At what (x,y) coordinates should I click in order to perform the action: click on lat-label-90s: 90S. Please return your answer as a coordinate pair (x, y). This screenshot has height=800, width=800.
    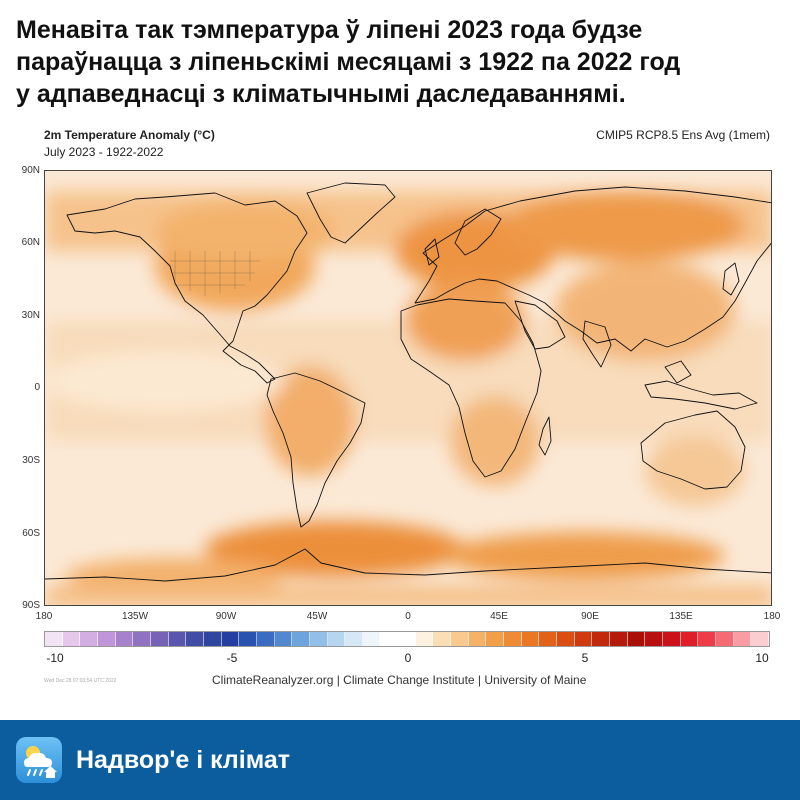
    Looking at the image, I should click on (31, 605).